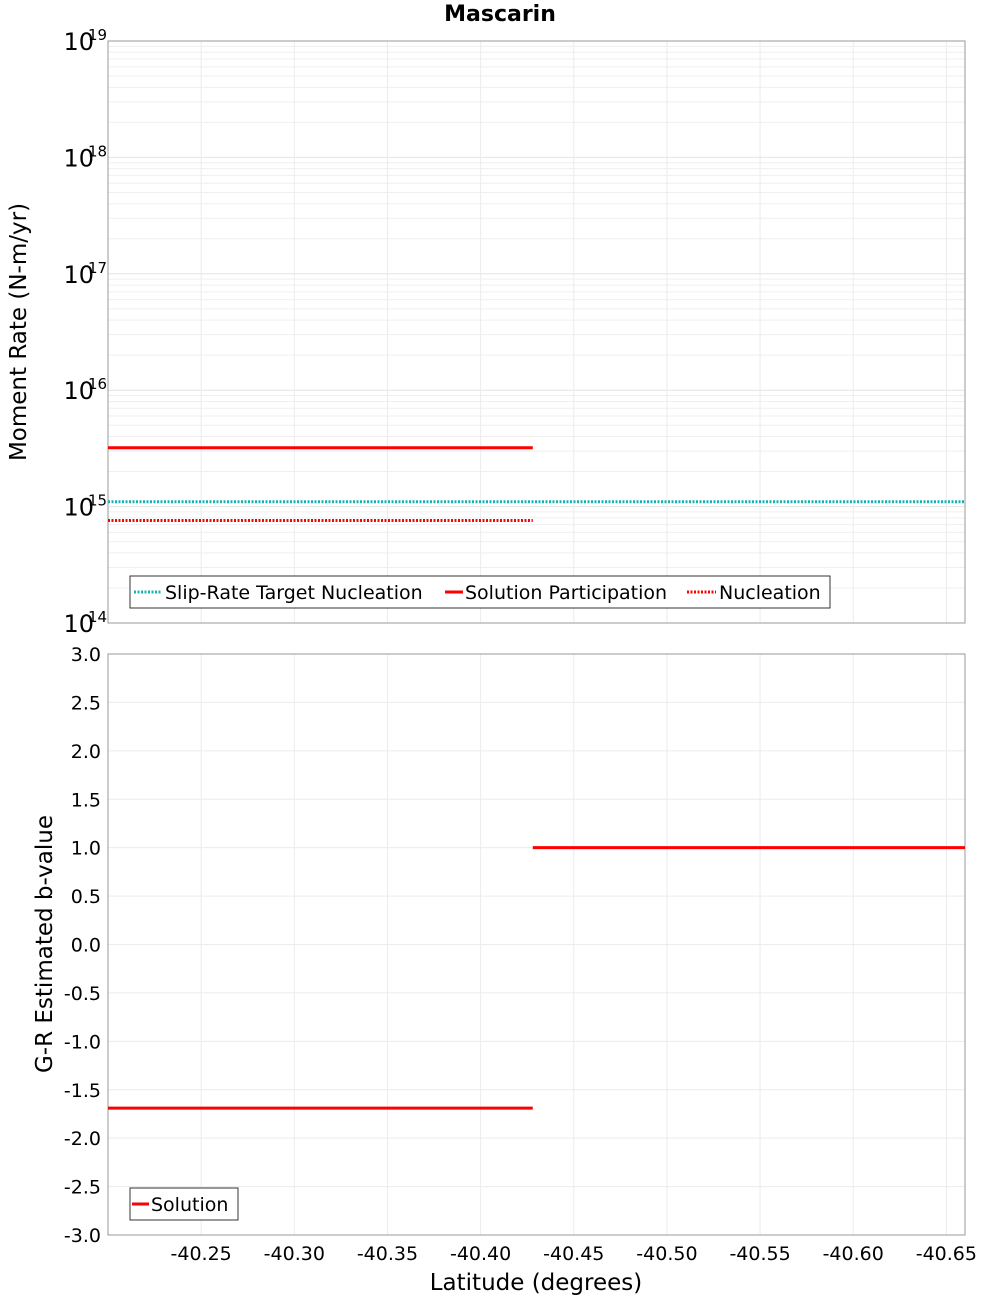 The width and height of the screenshot is (1000, 1300). I want to click on legend-label-nucleation: Nucleation, so click(770, 593).